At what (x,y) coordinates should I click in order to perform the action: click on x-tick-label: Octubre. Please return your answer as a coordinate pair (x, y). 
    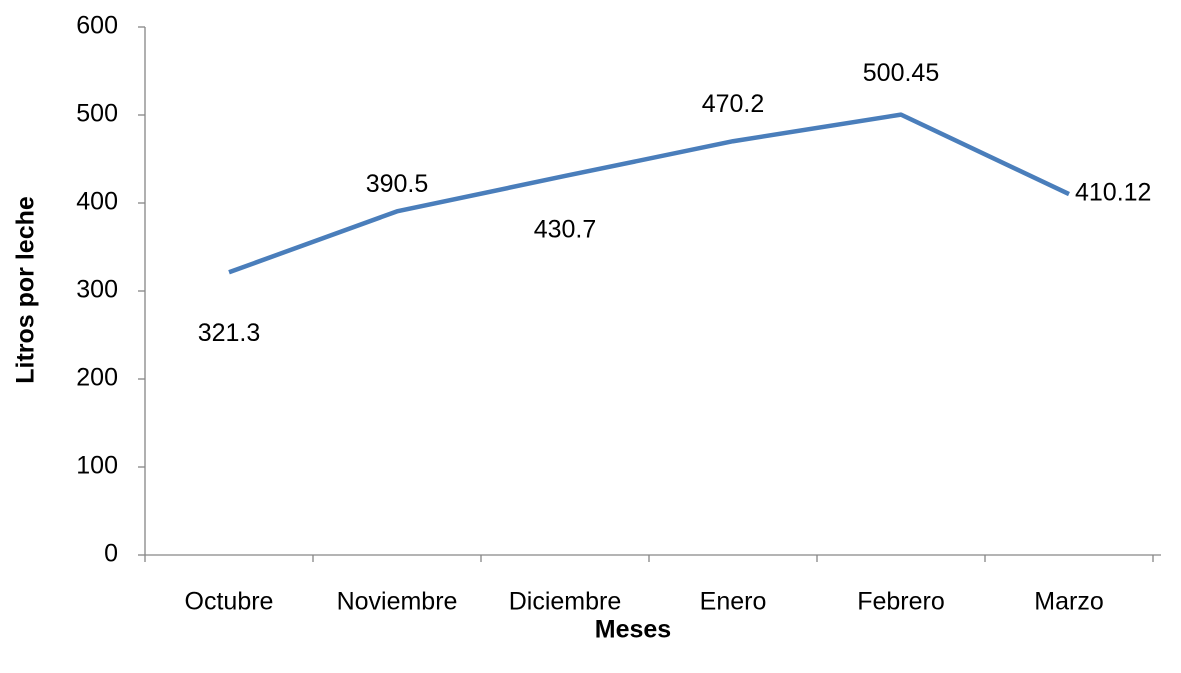
    Looking at the image, I should click on (229, 602).